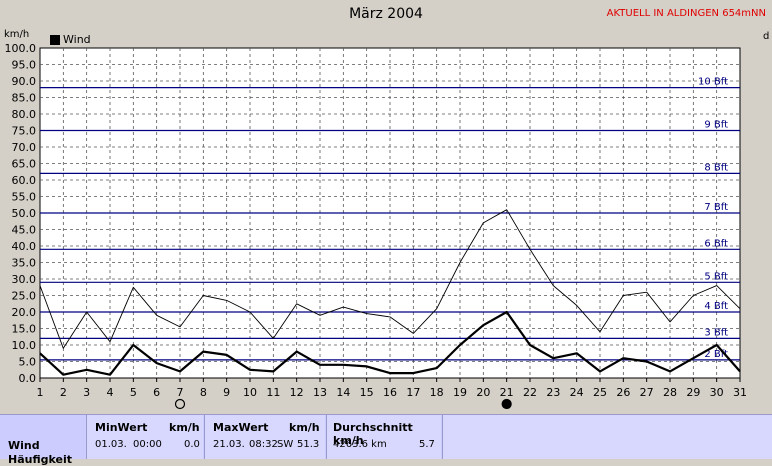 The height and width of the screenshot is (466, 772). What do you see at coordinates (55, 39) in the screenshot?
I see `legend-swatch` at bounding box center [55, 39].